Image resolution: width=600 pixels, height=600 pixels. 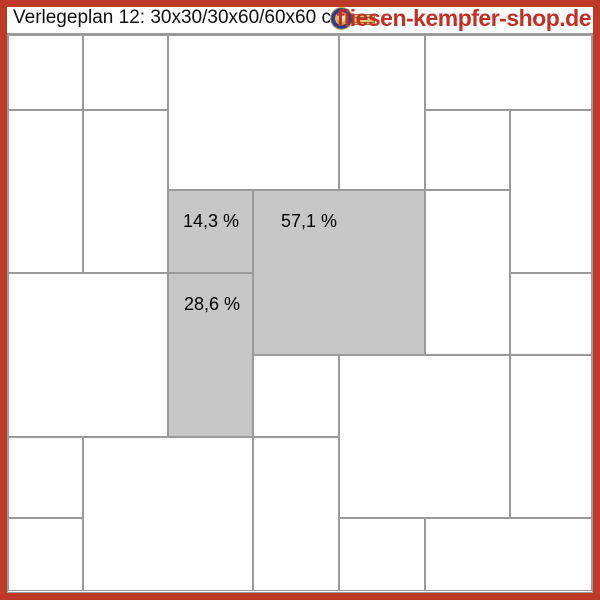 What do you see at coordinates (212, 304) in the screenshot?
I see `tile-percent-label: 28,6 %` at bounding box center [212, 304].